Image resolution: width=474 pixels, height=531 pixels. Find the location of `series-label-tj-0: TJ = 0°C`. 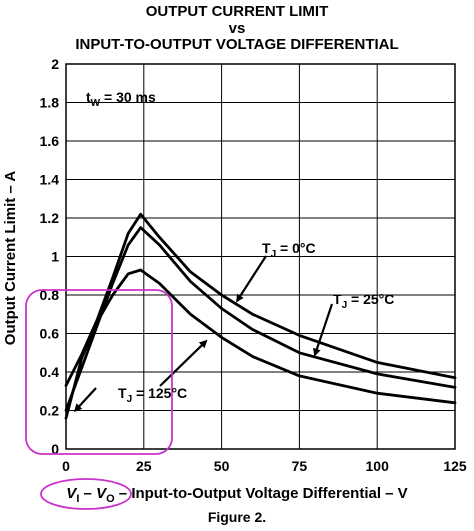

series-label-tj-0: TJ = 0°C is located at coordinates (289, 250).